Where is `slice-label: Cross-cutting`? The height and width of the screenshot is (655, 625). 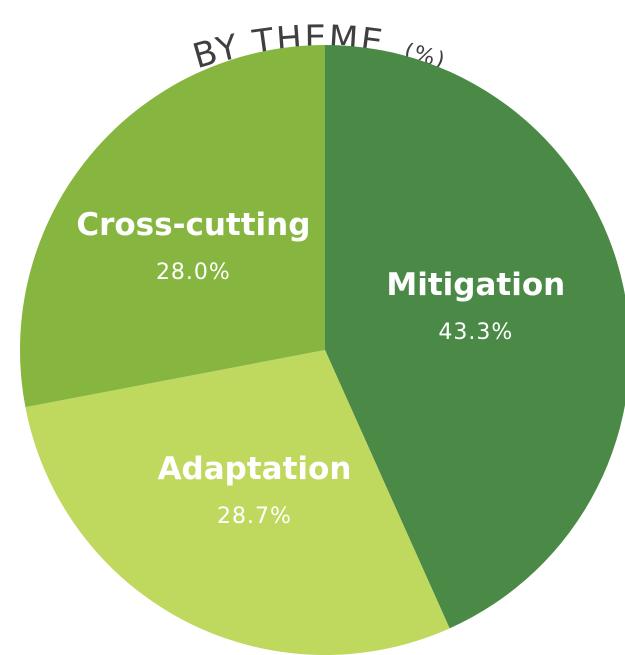 slice-label: Cross-cutting is located at coordinates (193, 225).